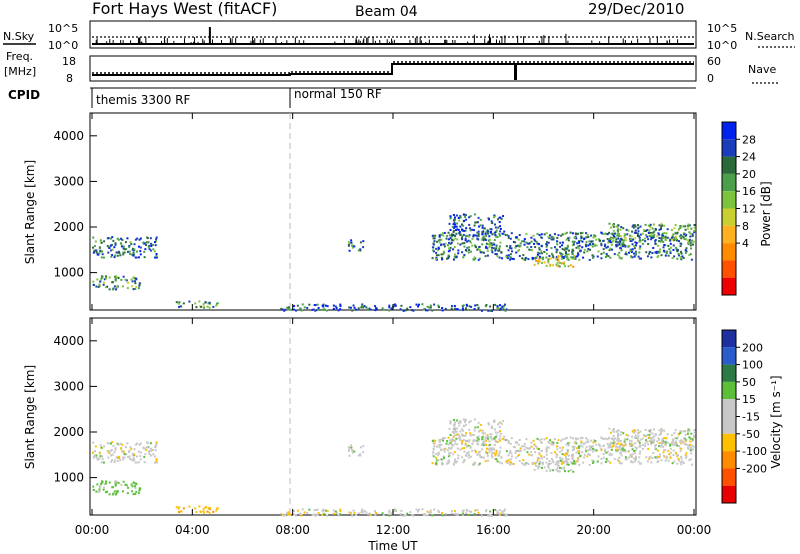  What do you see at coordinates (694, 530) in the screenshot?
I see `x-tick-label: 00:00` at bounding box center [694, 530].